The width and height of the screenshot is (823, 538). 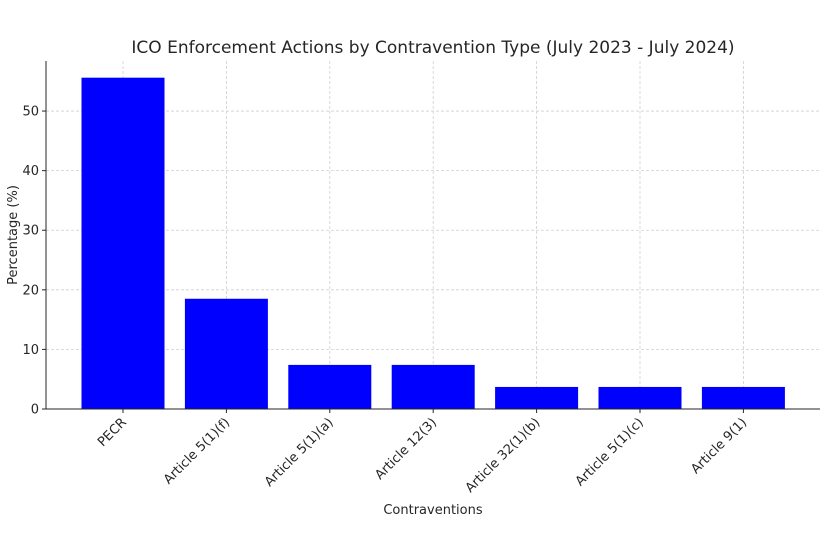 What do you see at coordinates (719, 446) in the screenshot?
I see `x-tick-label: Article 9(1)` at bounding box center [719, 446].